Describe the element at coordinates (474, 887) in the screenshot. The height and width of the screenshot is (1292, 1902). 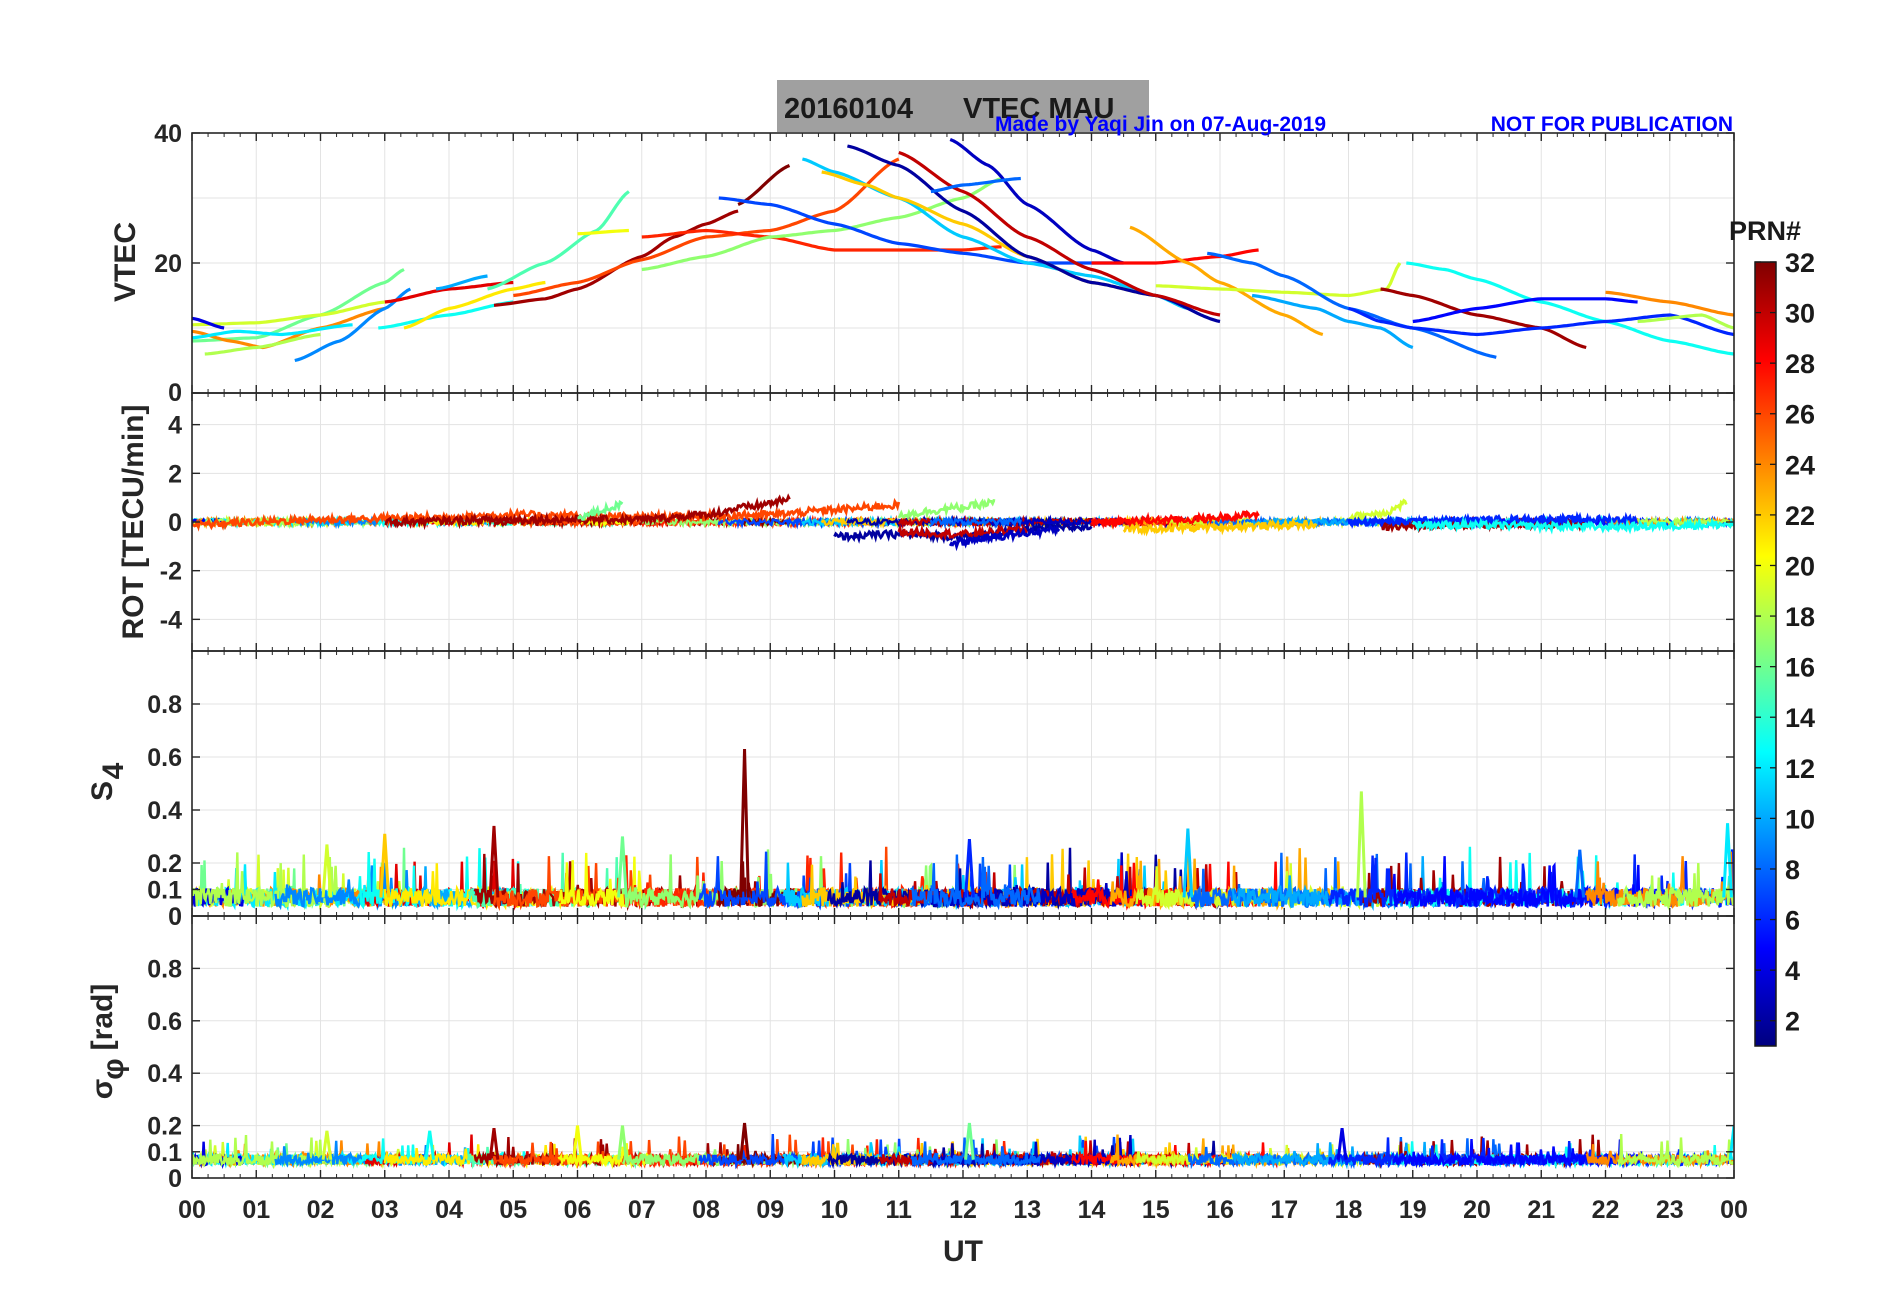
I see `s4-trace-prn21` at that location.